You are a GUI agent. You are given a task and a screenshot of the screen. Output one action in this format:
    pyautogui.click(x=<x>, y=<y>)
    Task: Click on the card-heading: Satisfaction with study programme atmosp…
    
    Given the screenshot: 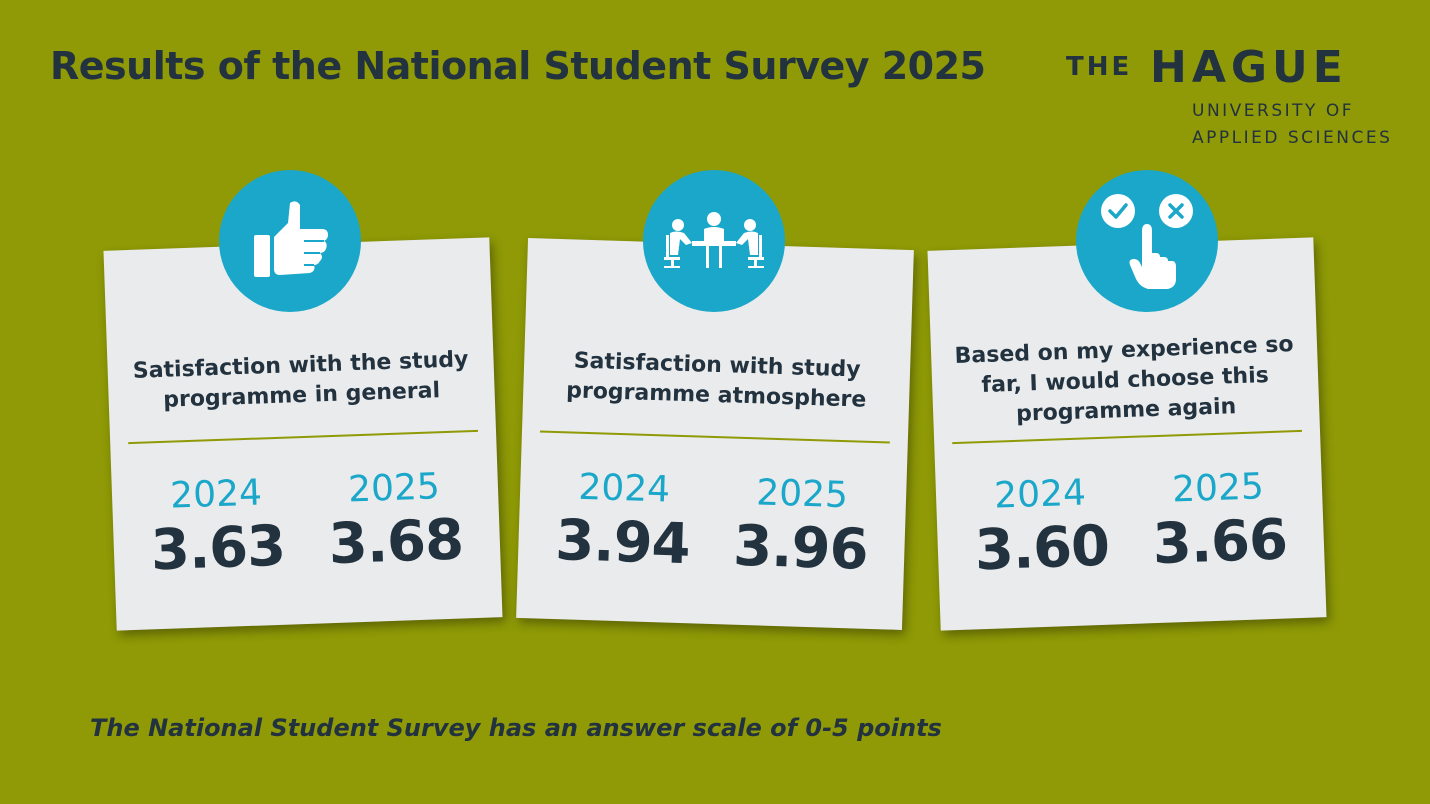 What is the action you would take?
    pyautogui.click(x=716, y=380)
    